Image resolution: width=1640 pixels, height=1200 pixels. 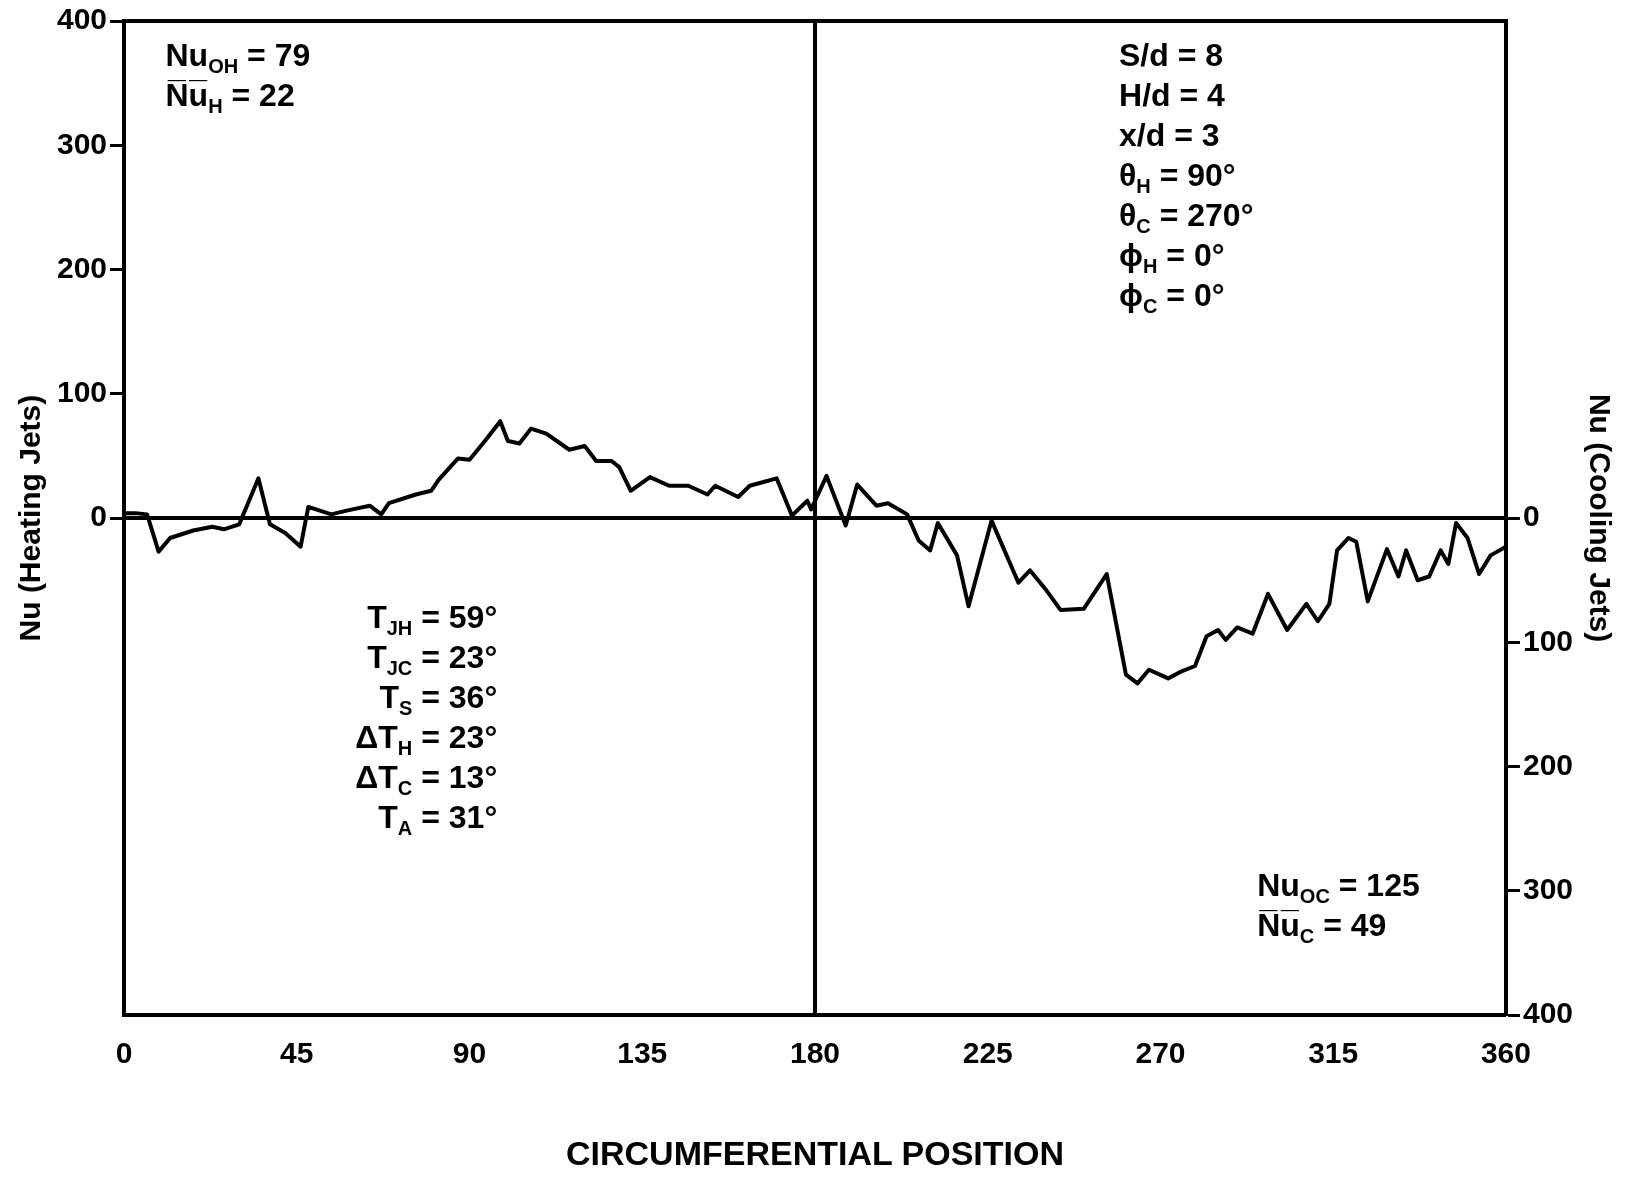 What do you see at coordinates (30, 518) in the screenshot?
I see `y-axis-title: Nu (Heating Jets)` at bounding box center [30, 518].